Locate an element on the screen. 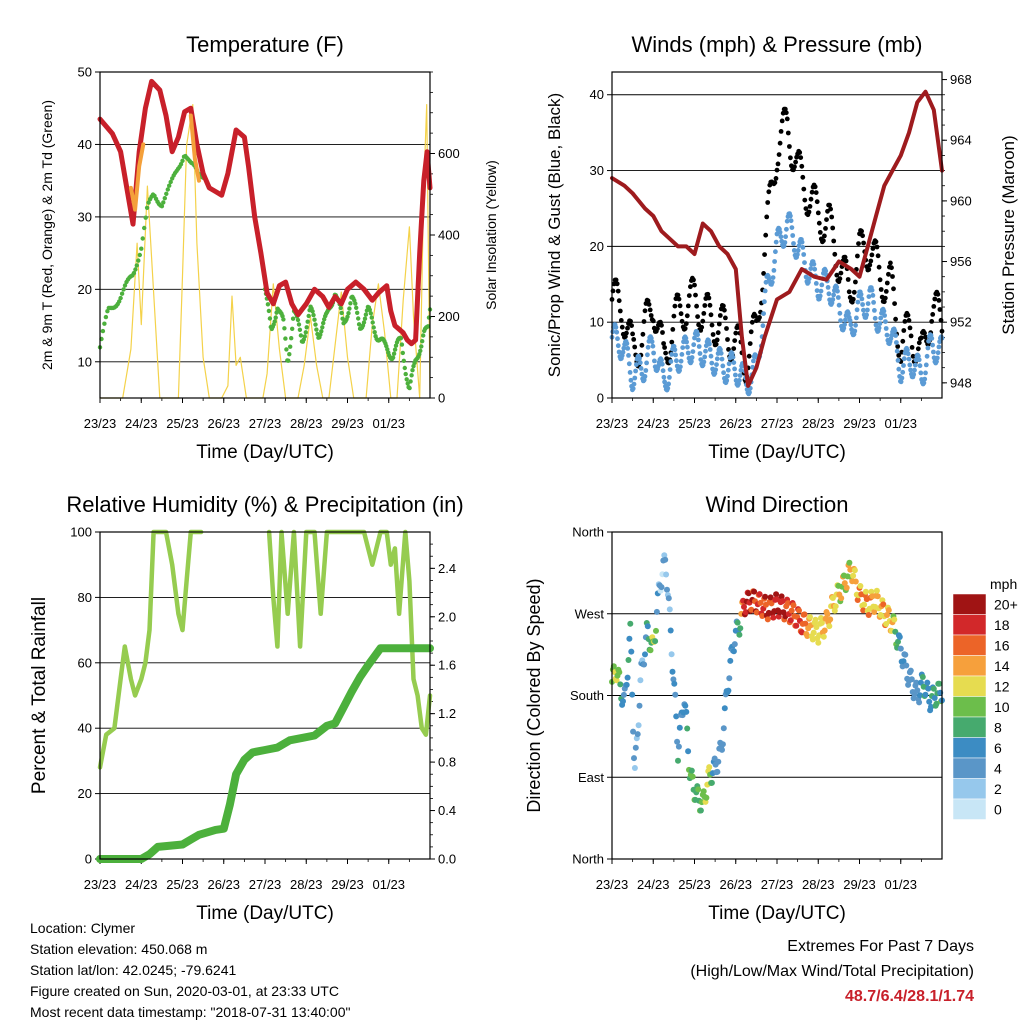 Image resolution: width=1024 pixels, height=1024 pixels. legend-label: 8 is located at coordinates (998, 727).